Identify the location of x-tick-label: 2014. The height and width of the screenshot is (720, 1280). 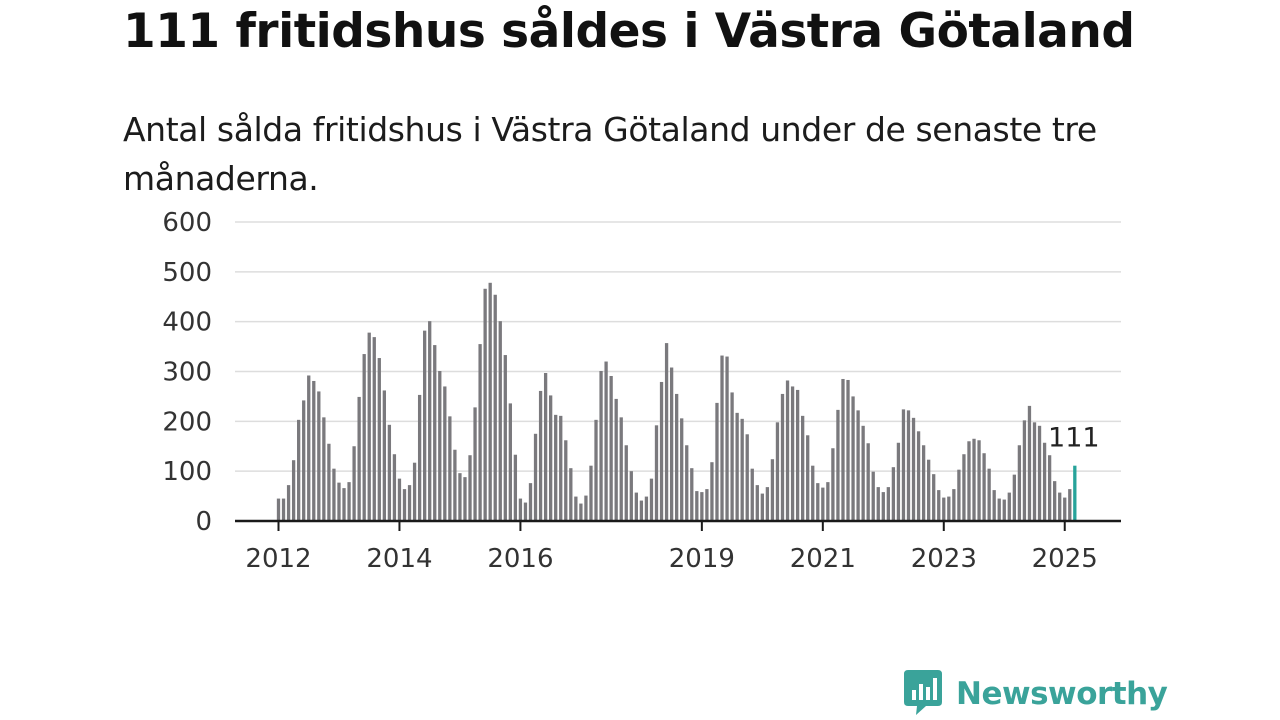
(399, 559).